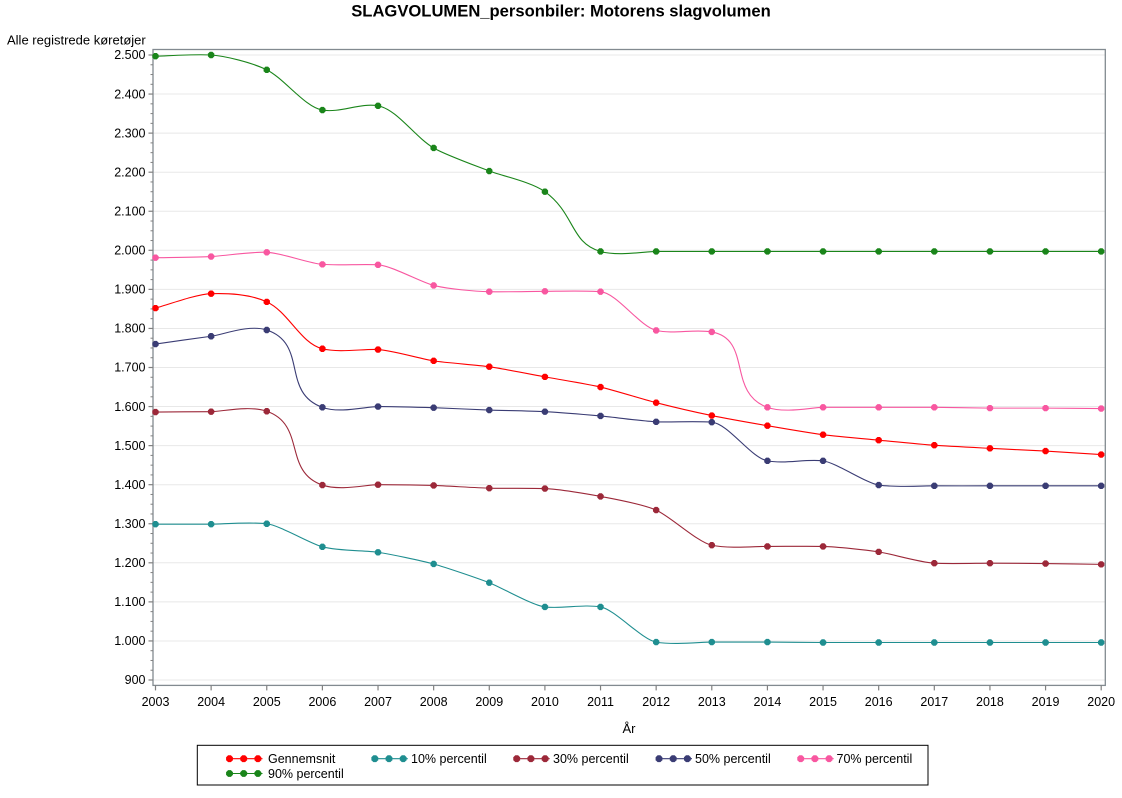  I want to click on svg-text: 1.600, so click(129, 407).